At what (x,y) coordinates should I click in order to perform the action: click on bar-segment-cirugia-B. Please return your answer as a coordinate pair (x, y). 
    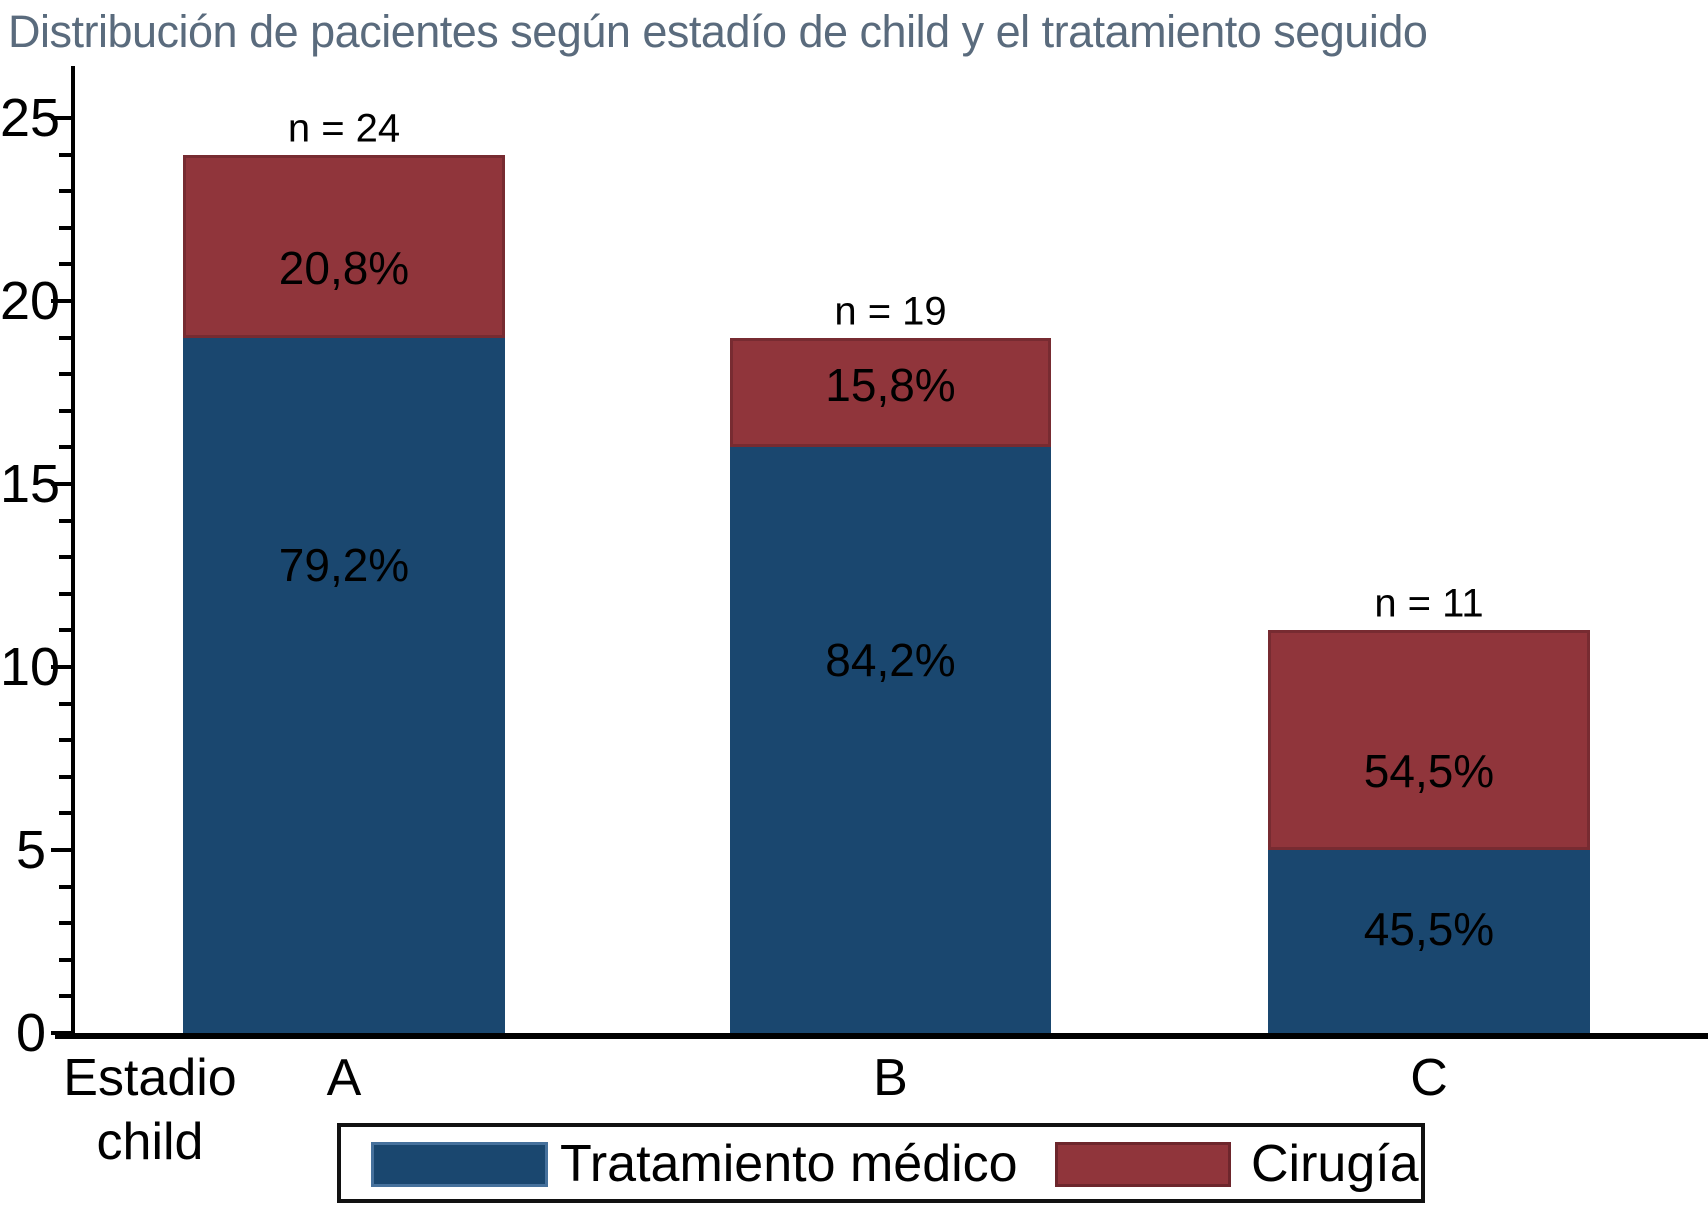
    Looking at the image, I should click on (890, 392).